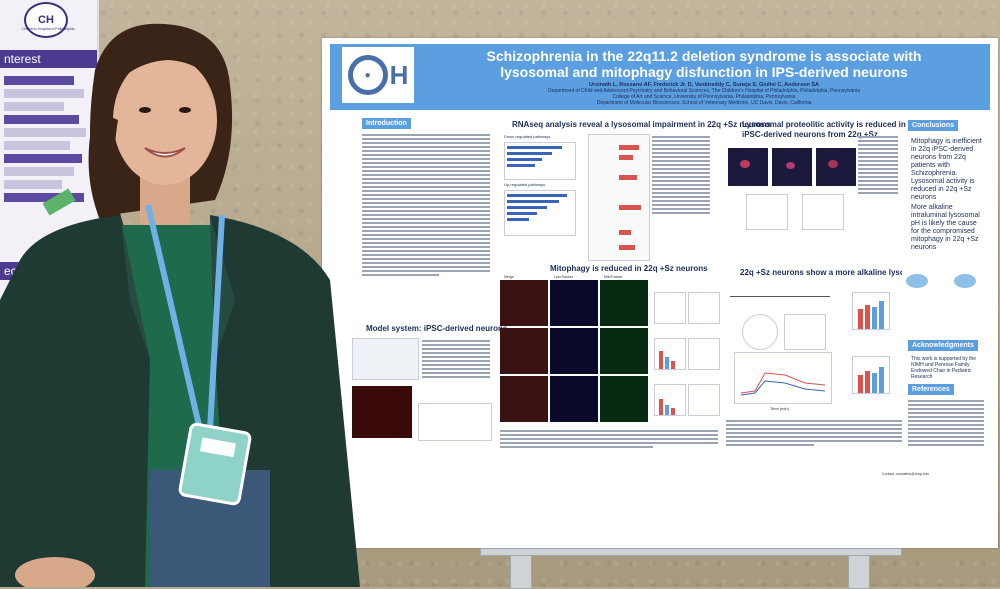 Image resolution: width=1000 pixels, height=589 pixels. I want to click on chop-logo: ● H, so click(378, 75).